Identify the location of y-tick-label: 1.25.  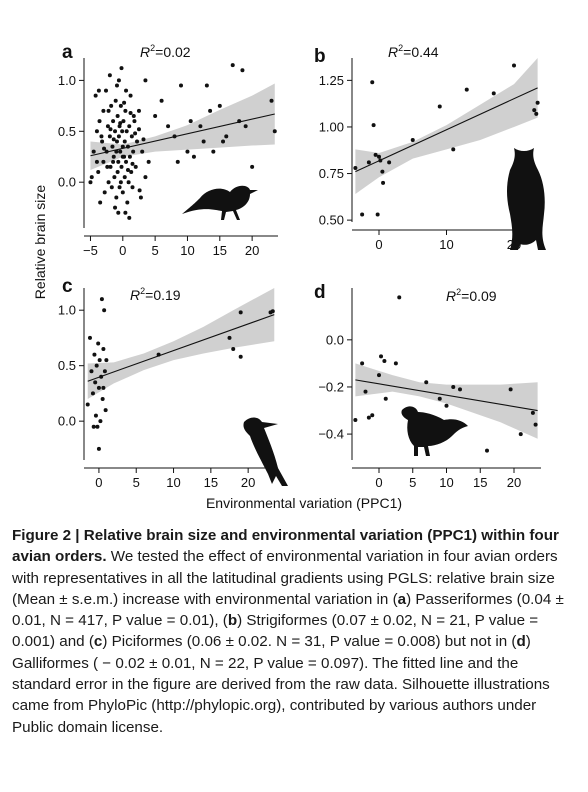
(331, 80).